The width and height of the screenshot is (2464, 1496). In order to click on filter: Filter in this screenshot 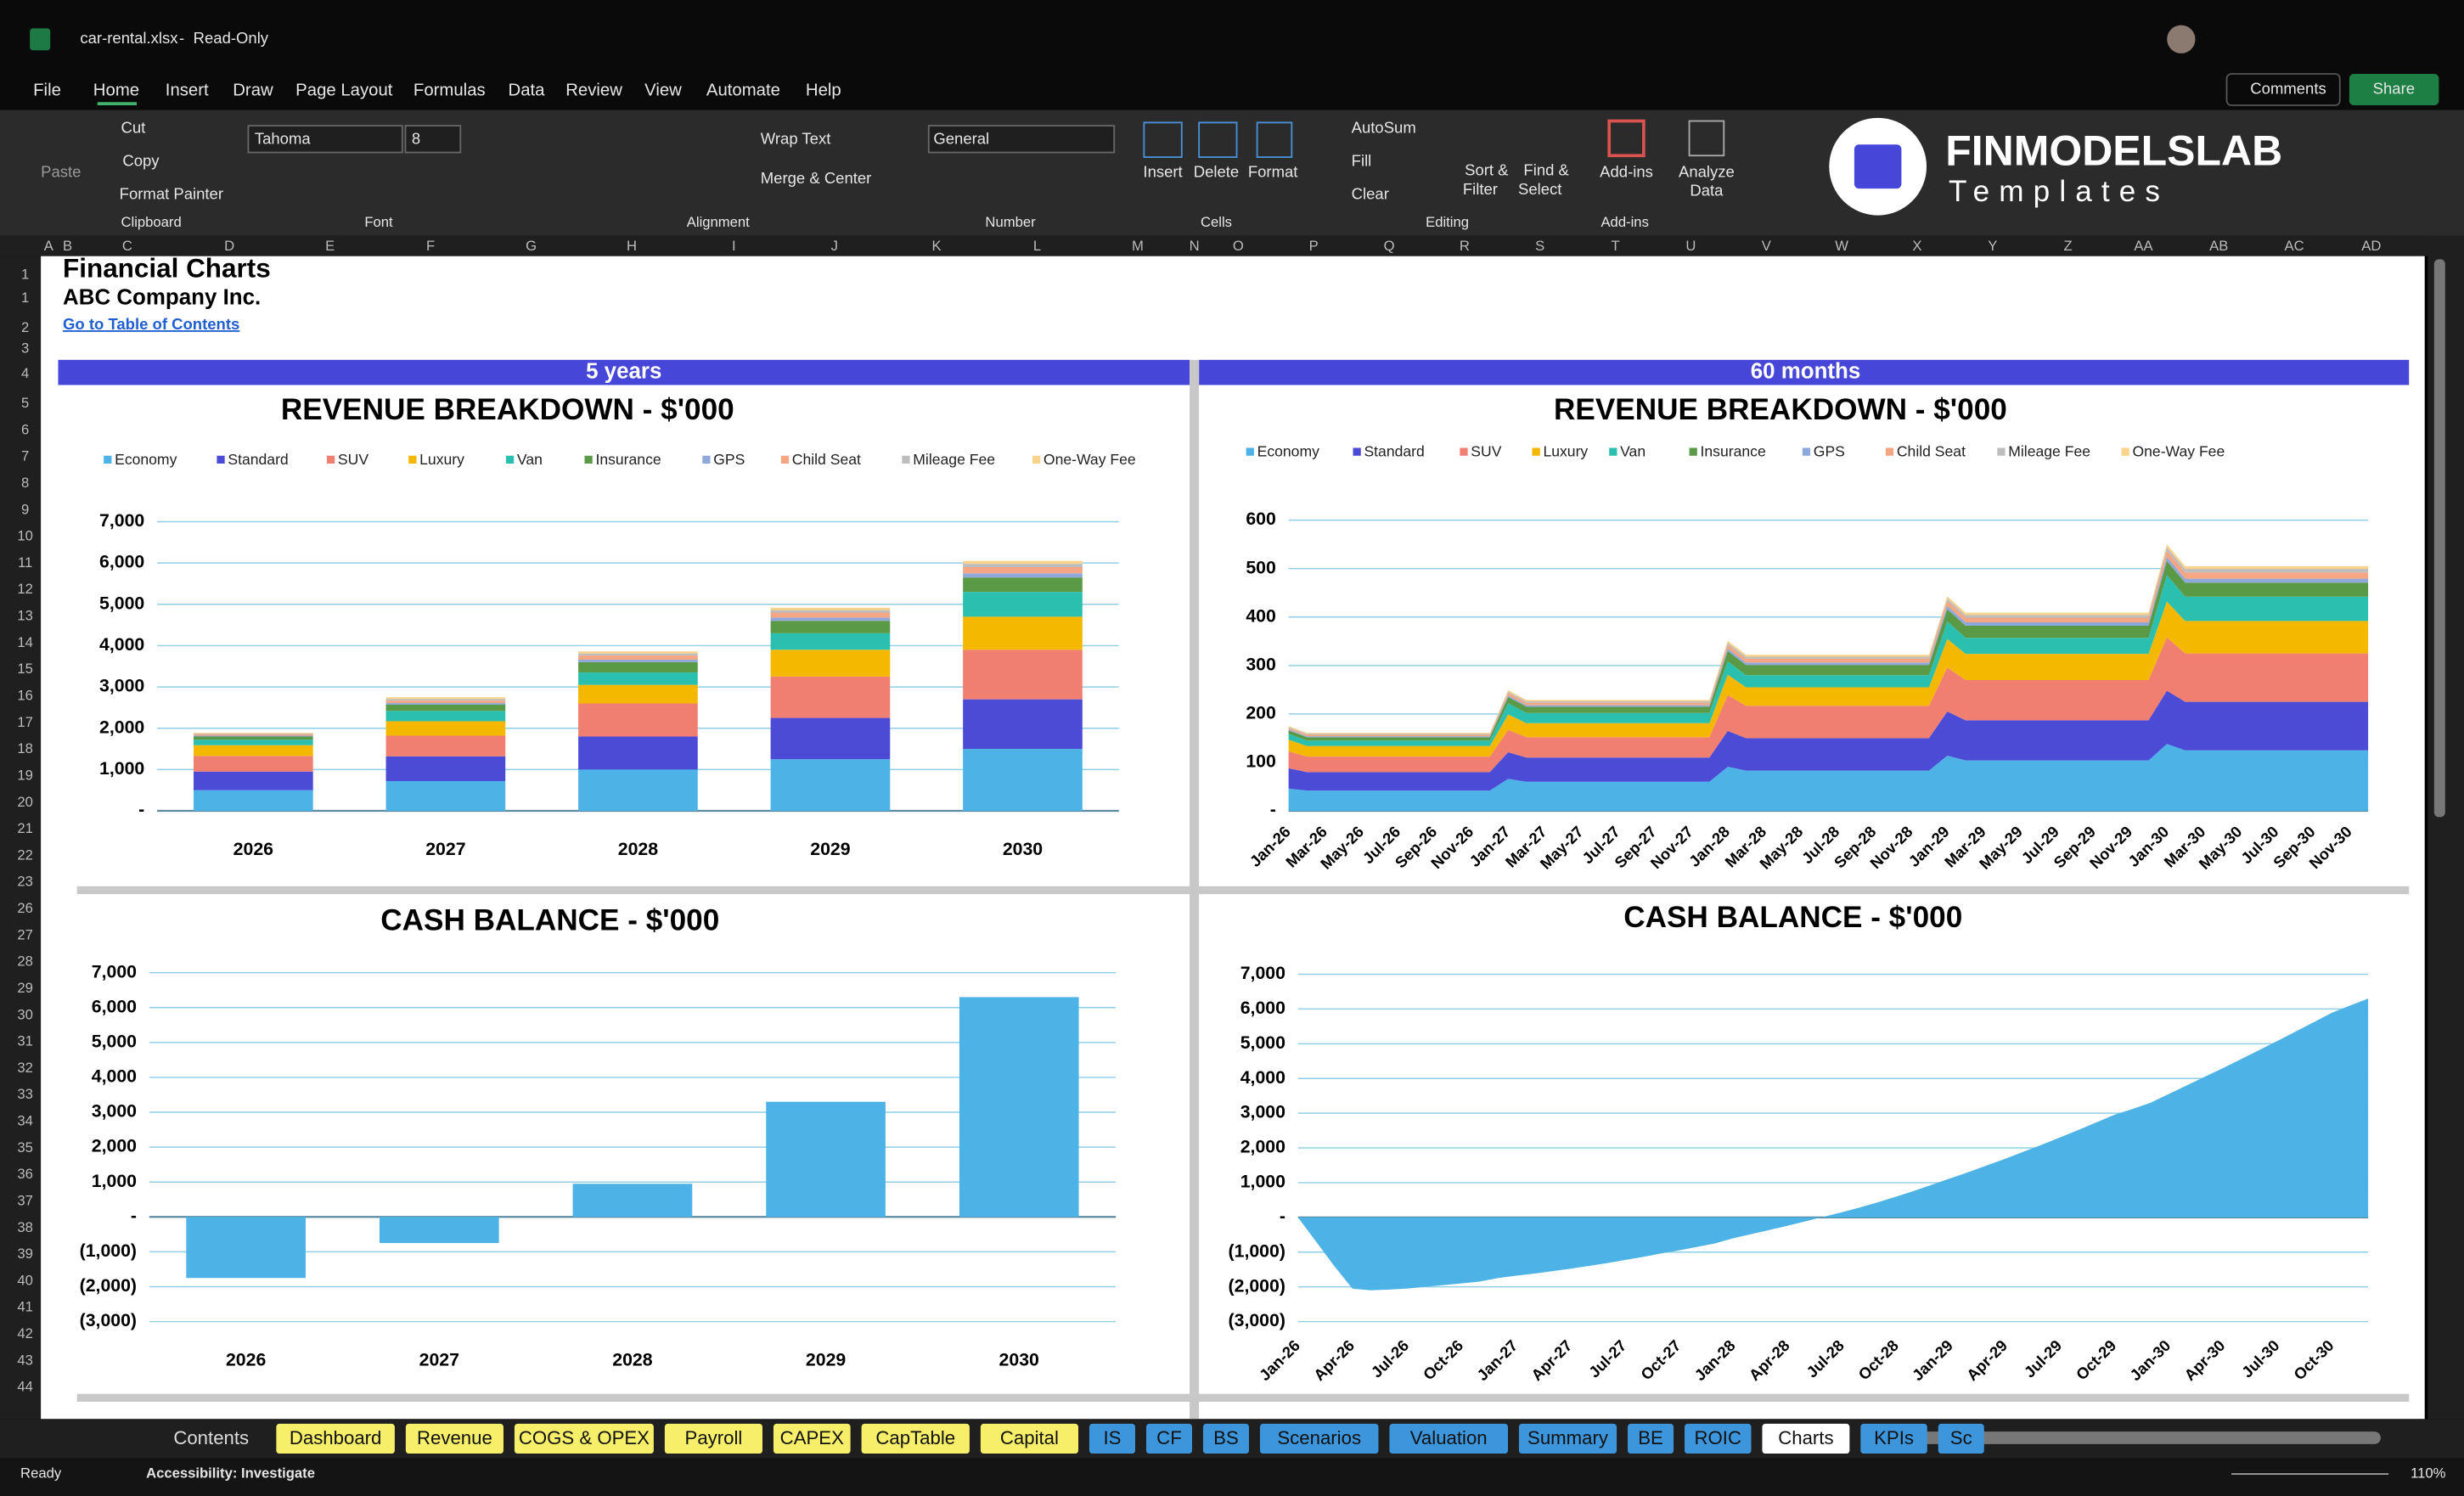, I will do `click(1480, 189)`.